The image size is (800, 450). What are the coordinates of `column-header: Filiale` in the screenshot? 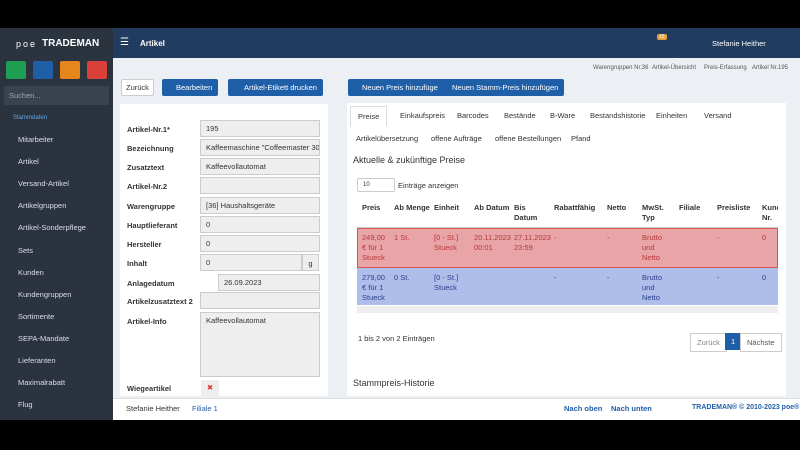 It's located at (690, 207).